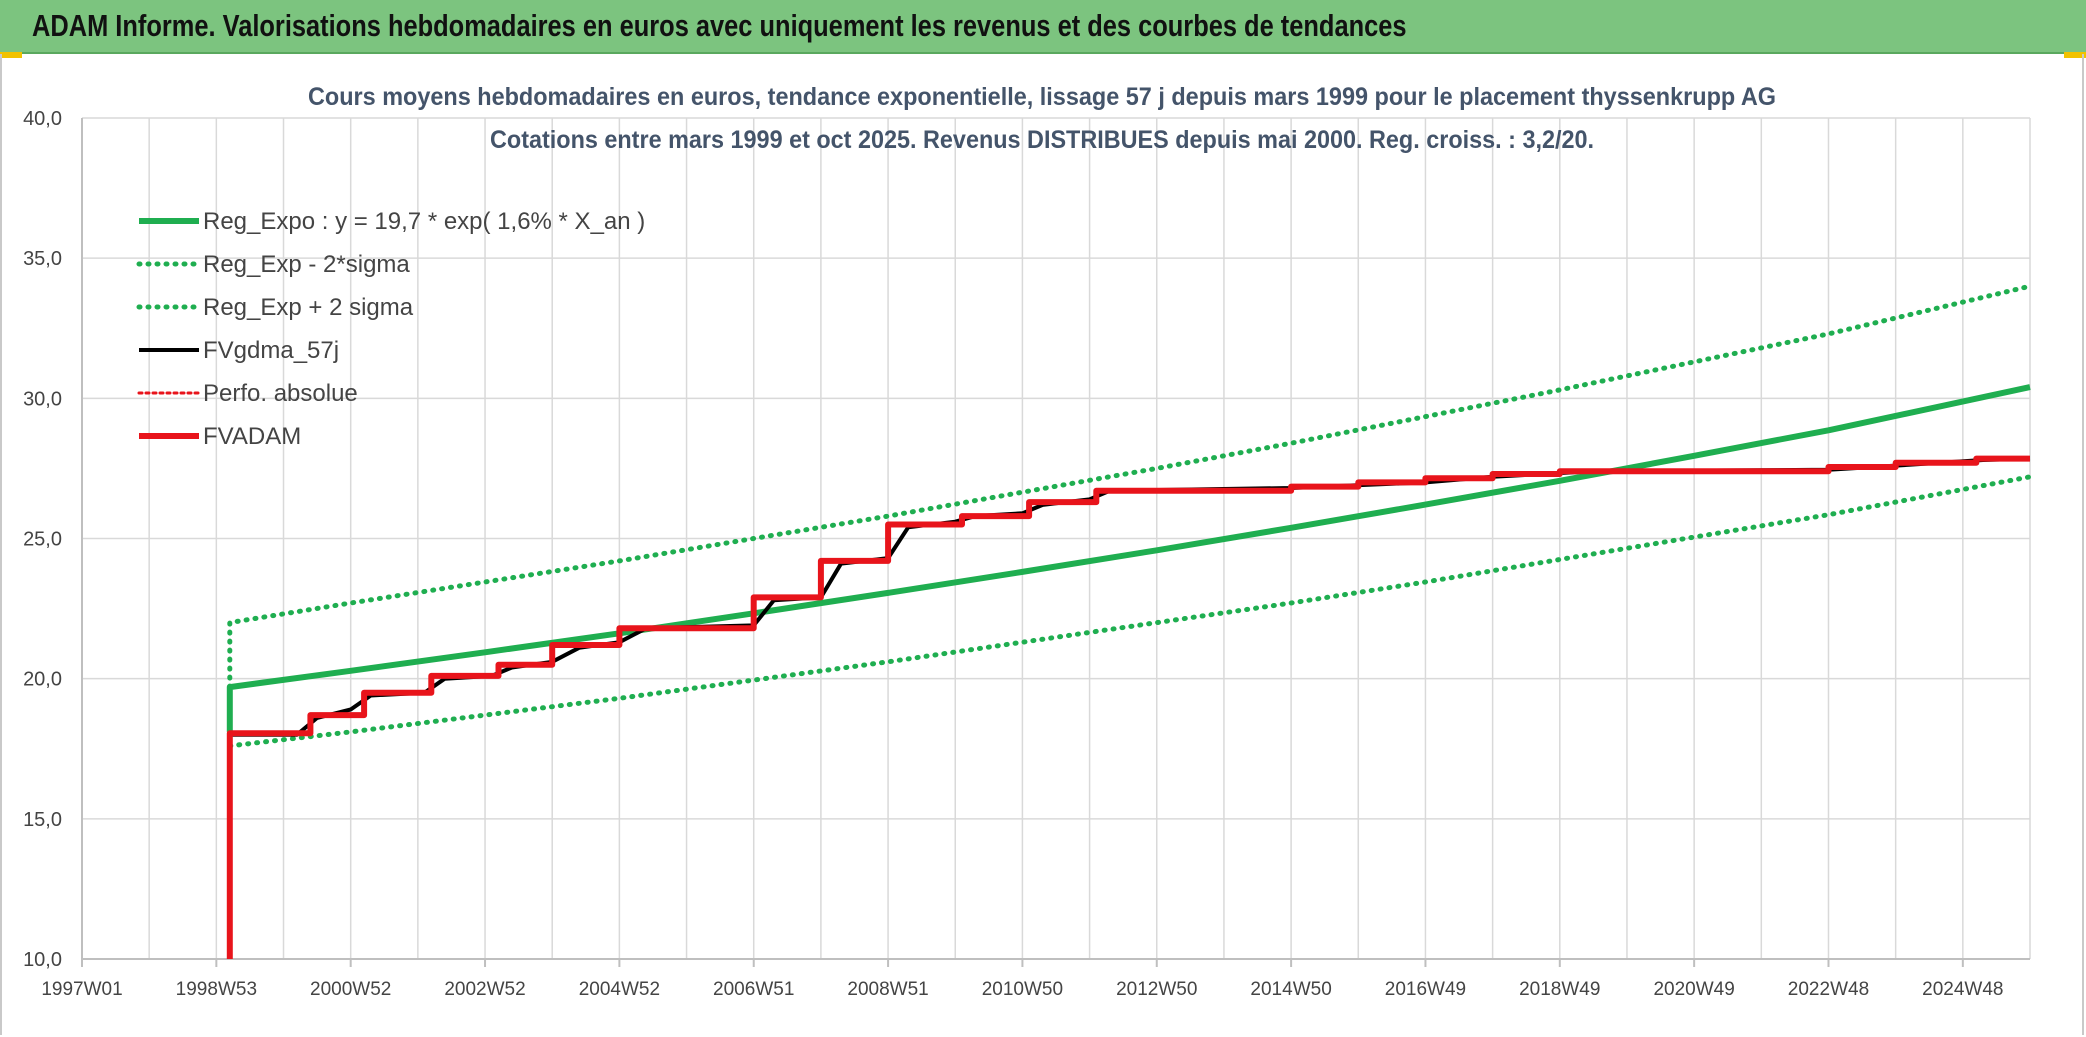 This screenshot has width=2086, height=1037. I want to click on x-tick-label: 2022W48, so click(1828, 989).